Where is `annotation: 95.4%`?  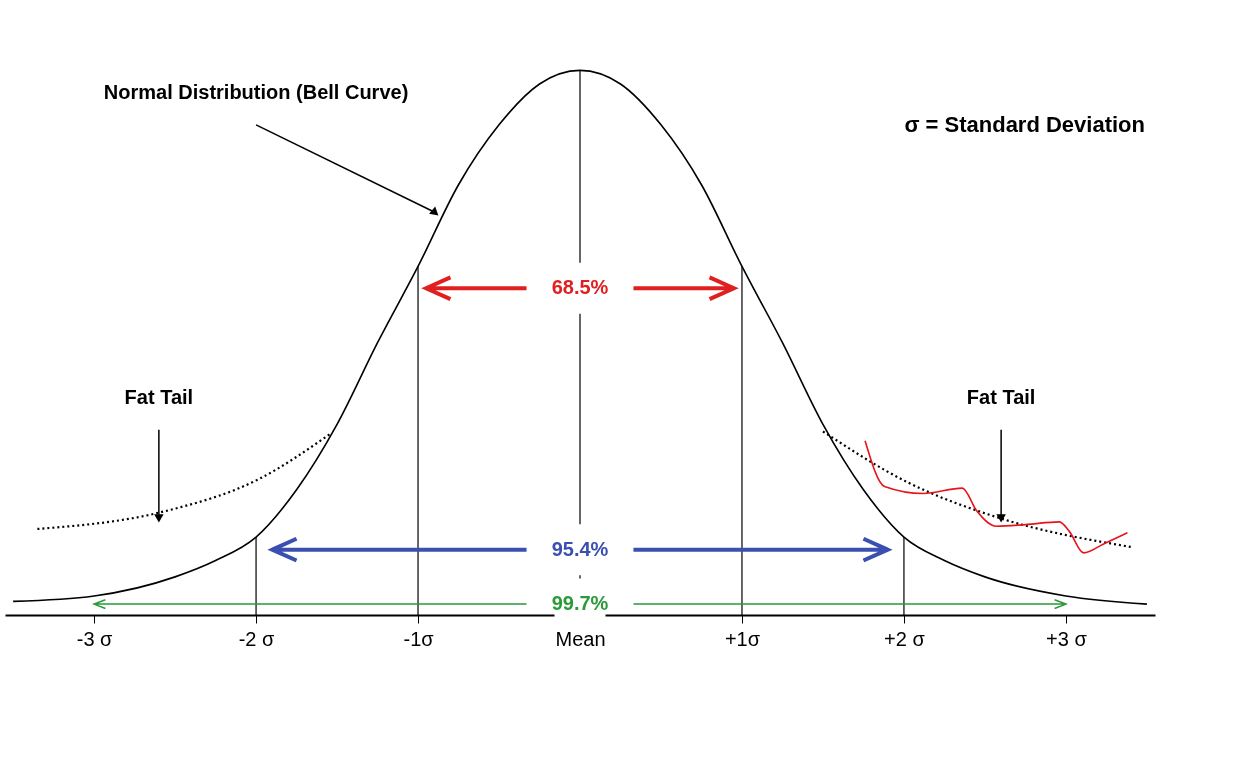 annotation: 95.4% is located at coordinates (580, 548).